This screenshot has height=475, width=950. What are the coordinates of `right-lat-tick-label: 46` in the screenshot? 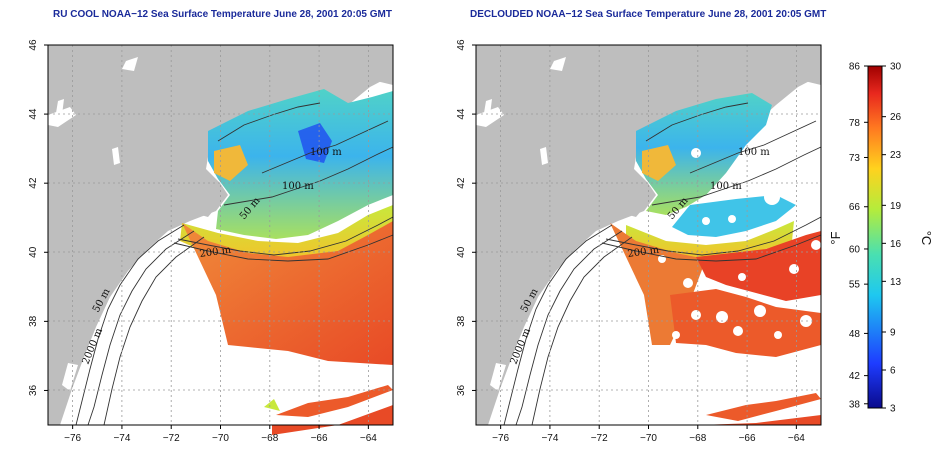 It's located at (461, 45).